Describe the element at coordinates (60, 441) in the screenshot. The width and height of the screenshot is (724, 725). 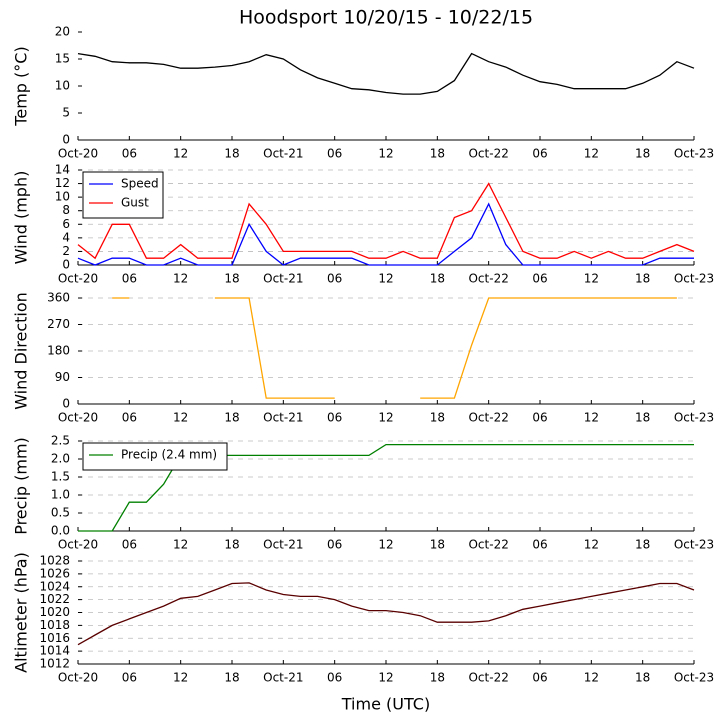
I see `y-tick-label: 2.5` at that location.